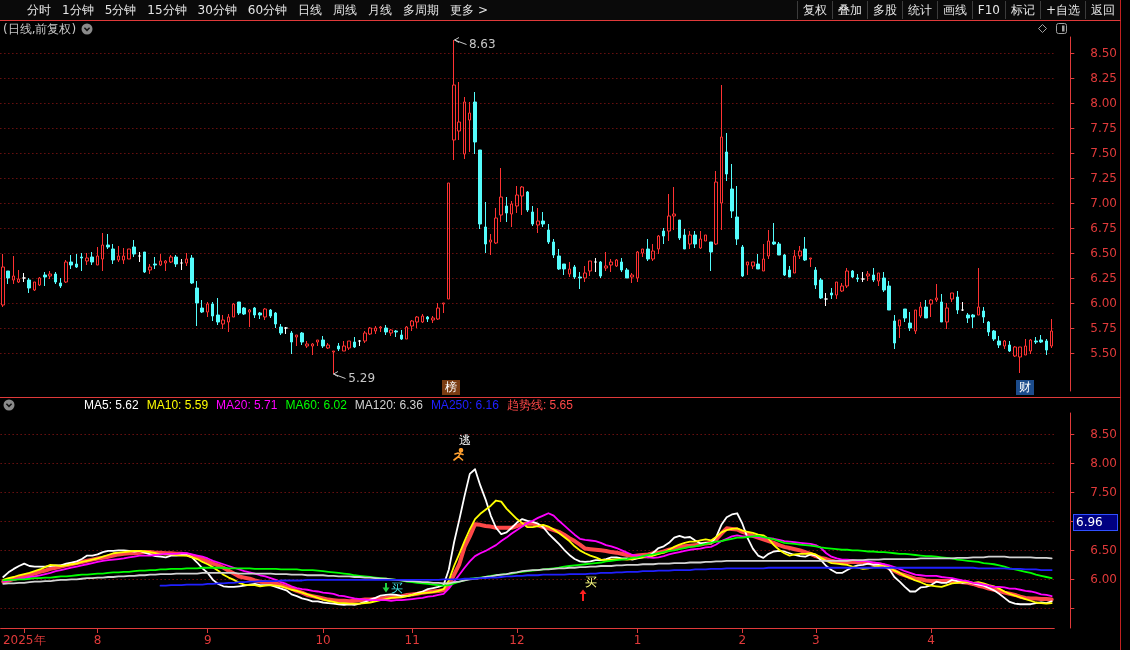  I want to click on annotation: 5.29, so click(362, 378).